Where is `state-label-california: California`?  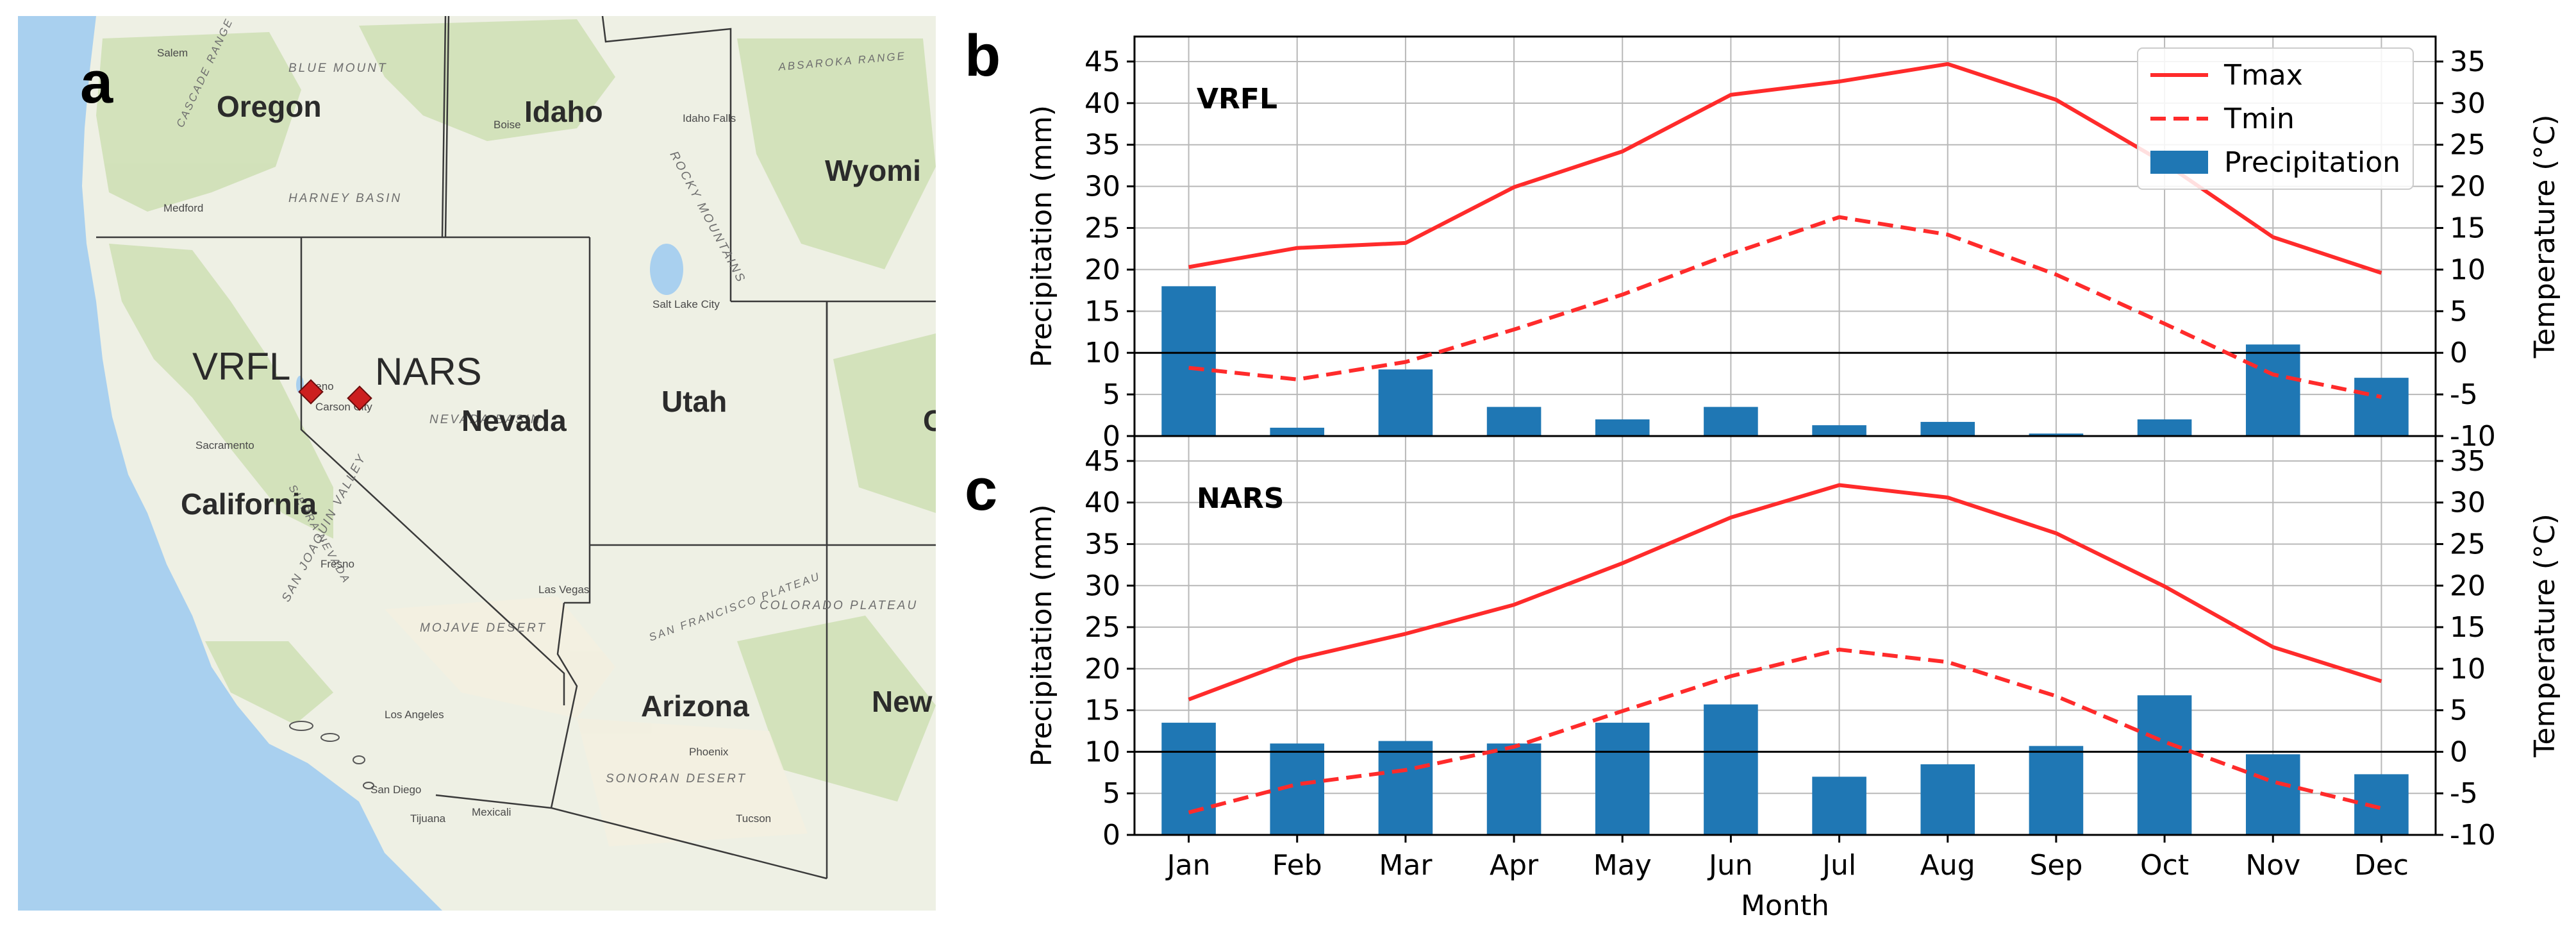
state-label-california: California is located at coordinates (249, 504).